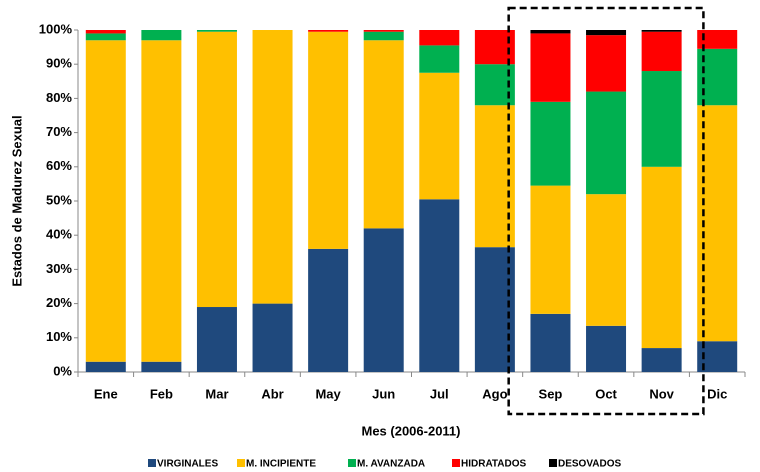  I want to click on y-tick-label: 80%, so click(59, 97).